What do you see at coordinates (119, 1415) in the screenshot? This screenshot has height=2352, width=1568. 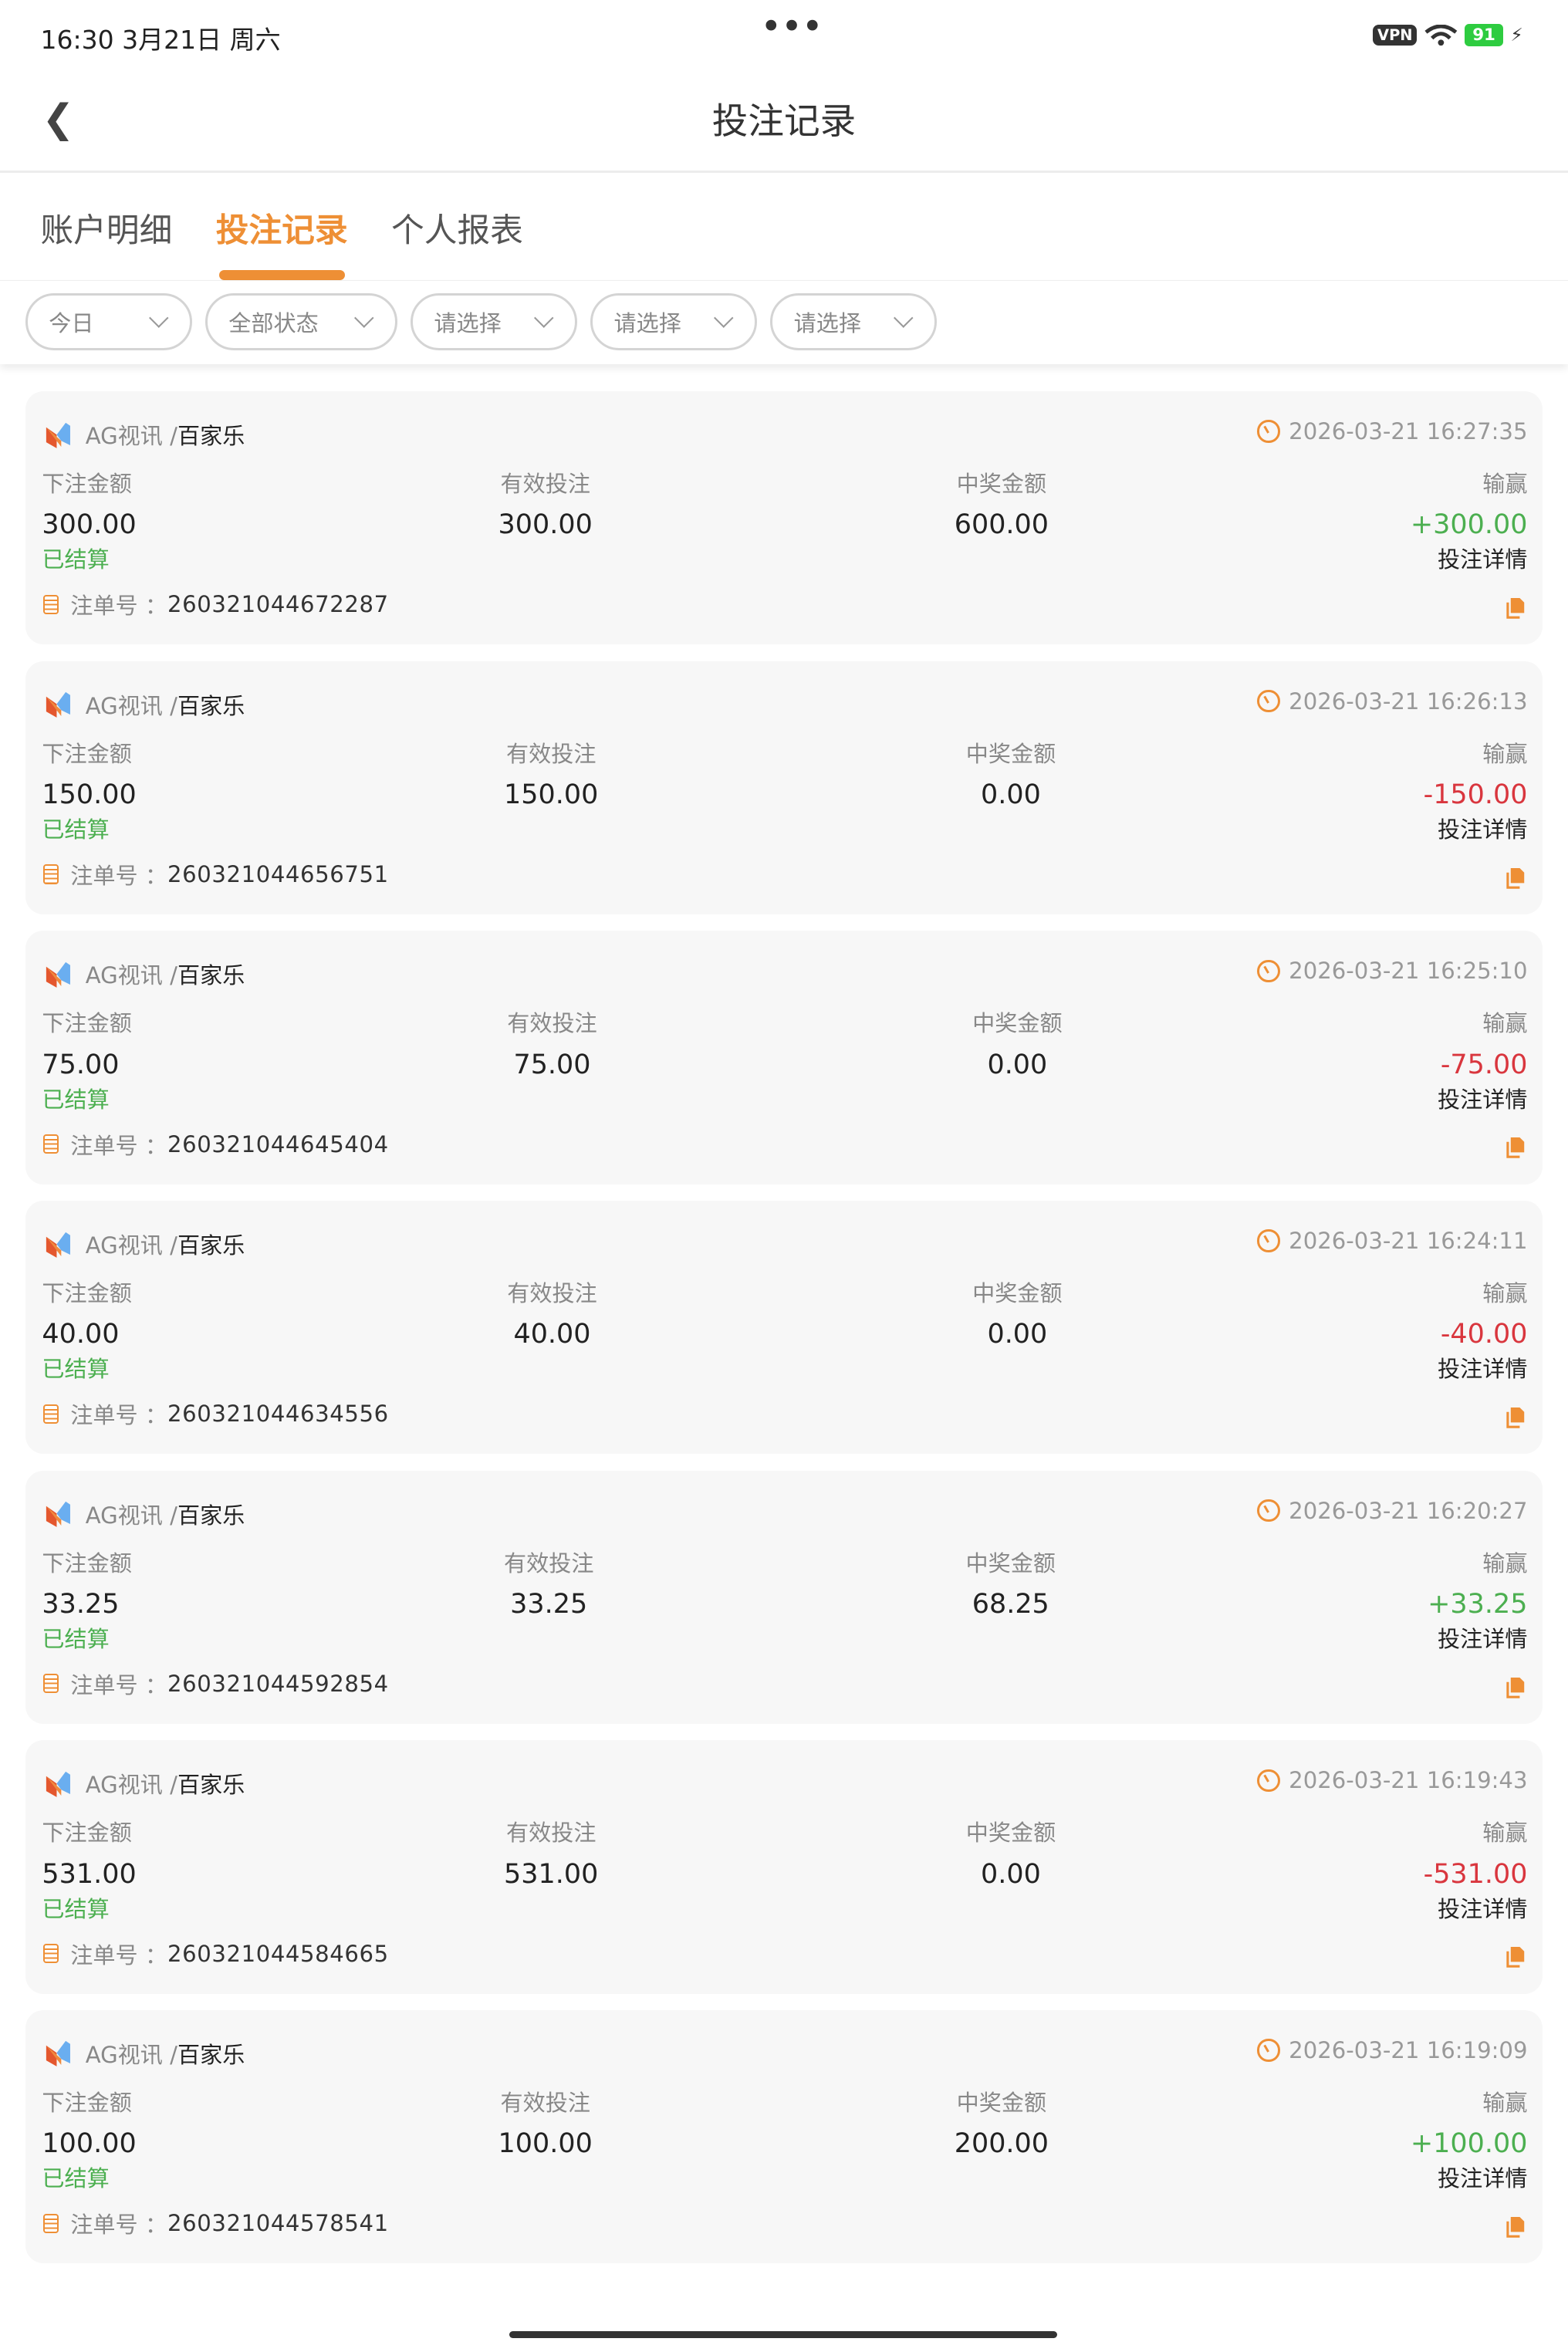 I see `order-label: 注单号 ：` at bounding box center [119, 1415].